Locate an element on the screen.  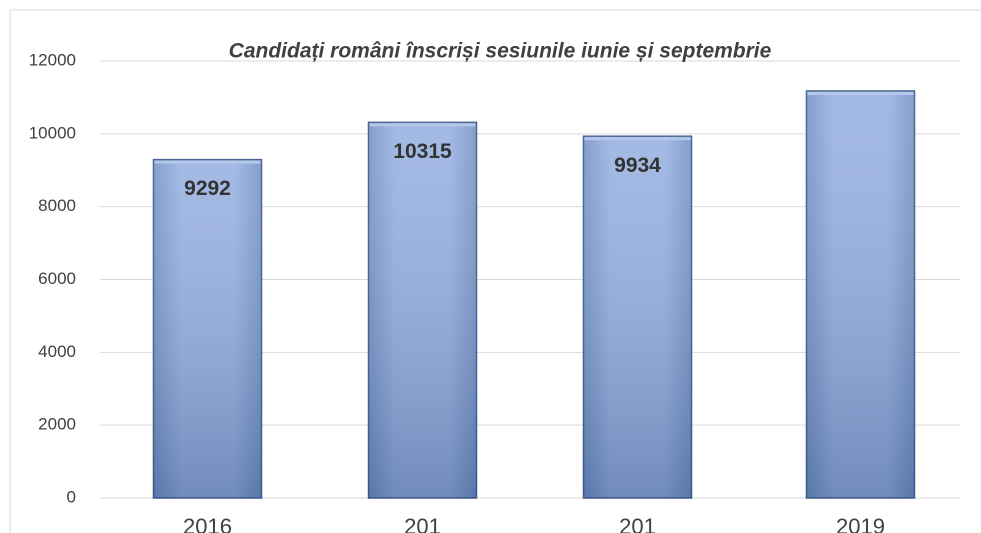
y-tick-label: 2000 is located at coordinates (57, 424).